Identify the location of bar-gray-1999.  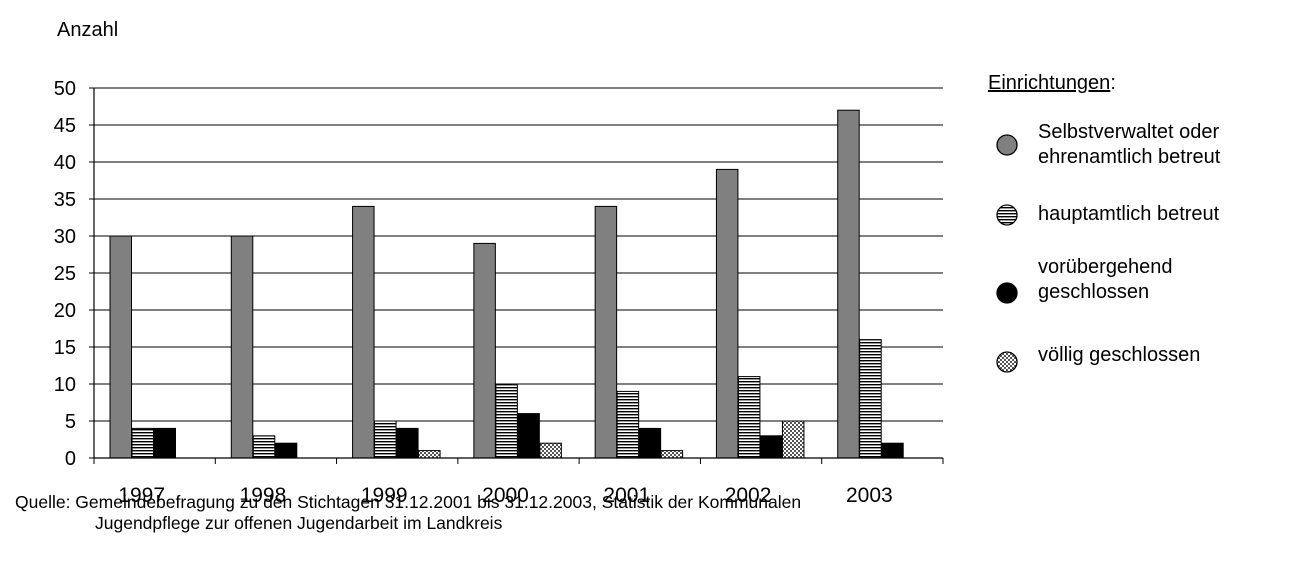
(363, 332).